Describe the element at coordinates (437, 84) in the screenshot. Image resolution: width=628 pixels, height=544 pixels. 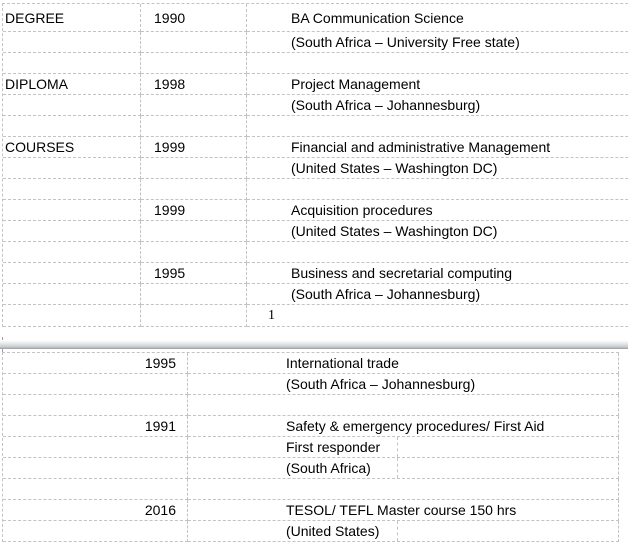
I see `cell-description: Project Management` at that location.